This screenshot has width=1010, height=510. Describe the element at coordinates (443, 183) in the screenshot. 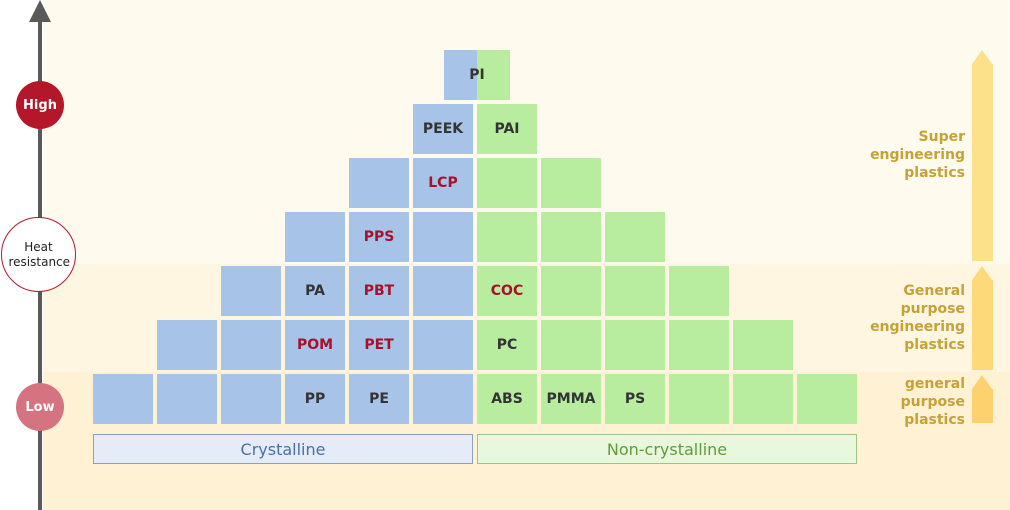

I see `cell-lcp: LCP` at that location.